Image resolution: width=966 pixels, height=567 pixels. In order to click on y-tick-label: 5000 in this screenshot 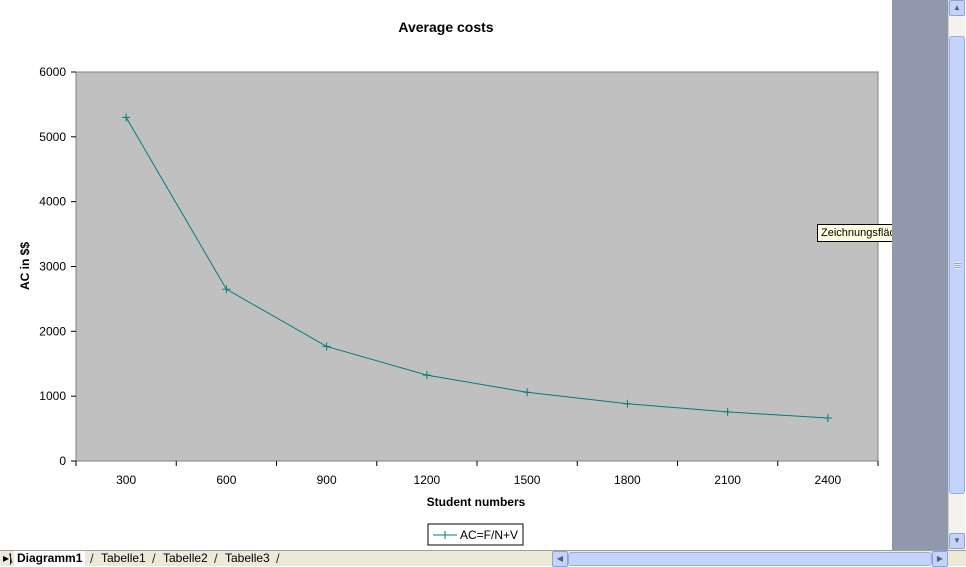, I will do `click(52, 137)`.